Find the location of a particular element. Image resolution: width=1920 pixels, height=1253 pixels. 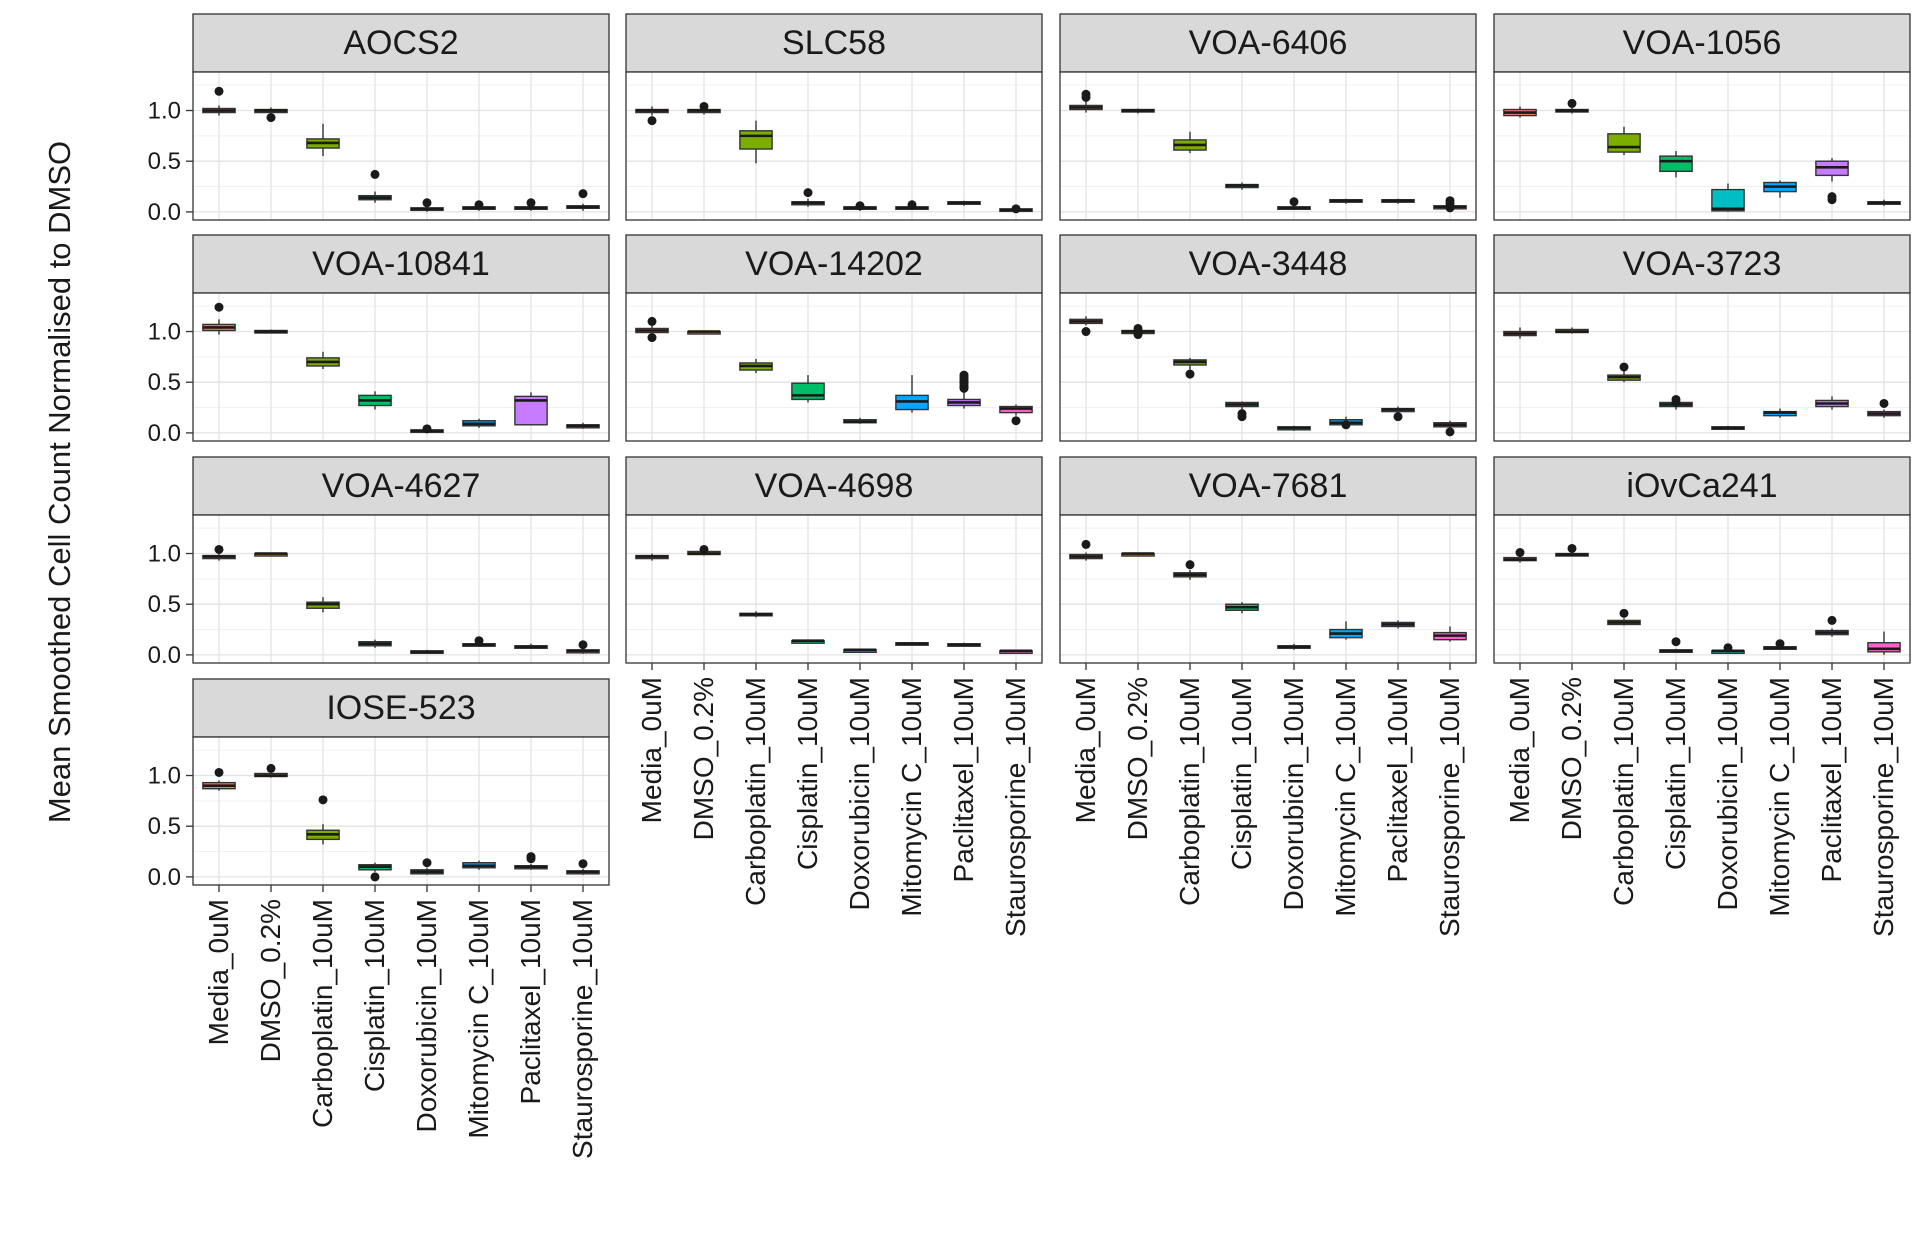

x-tick-label: Paclitaxel_10uM is located at coordinates (1397, 779).